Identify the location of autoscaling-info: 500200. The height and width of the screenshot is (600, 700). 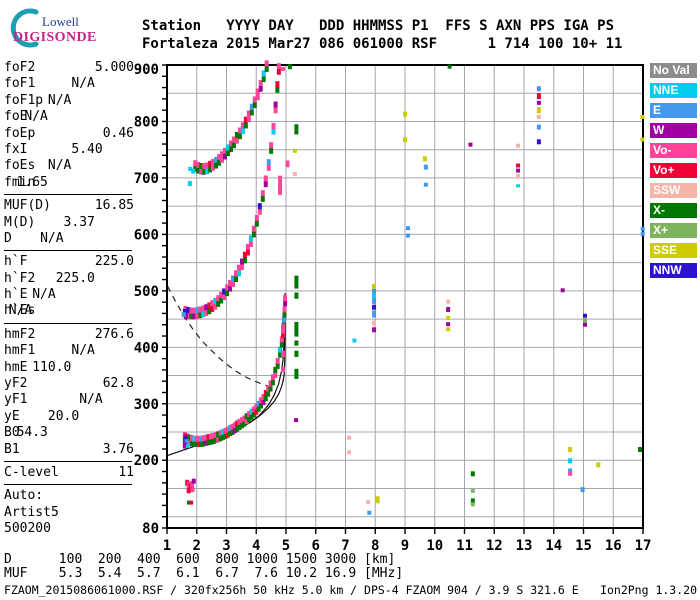
(27, 529).